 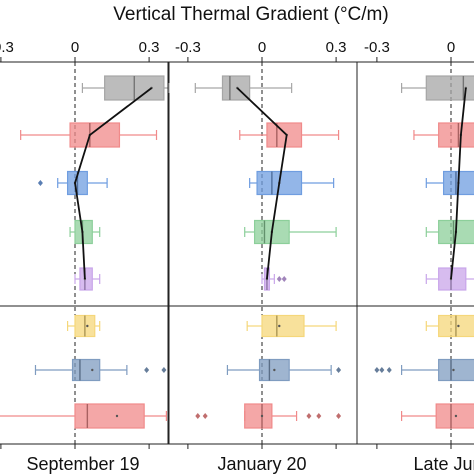 What do you see at coordinates (82, 464) in the screenshot?
I see `panel-label-september: September 19` at bounding box center [82, 464].